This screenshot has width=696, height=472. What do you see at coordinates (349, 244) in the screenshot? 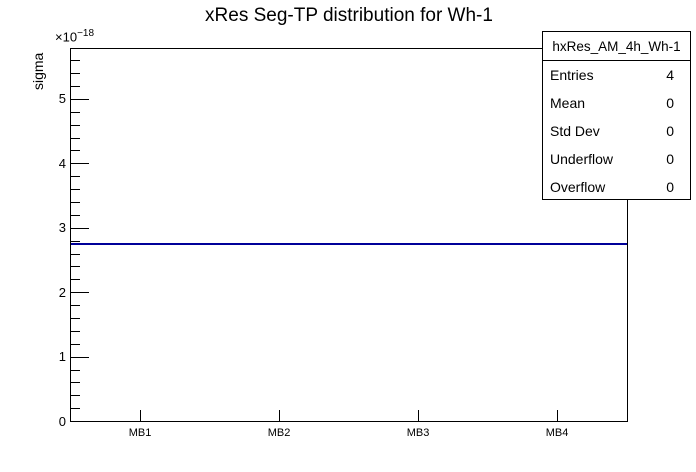
I see `histogram-line` at bounding box center [349, 244].